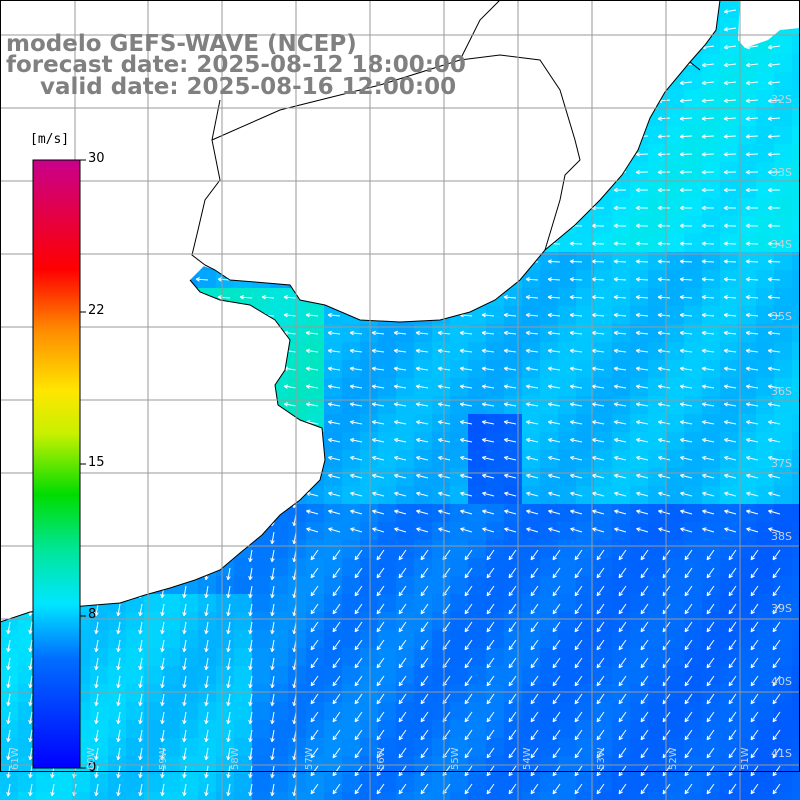  Describe the element at coordinates (92, 614) in the screenshot. I see `colorbar-tick-8: 8` at that location.